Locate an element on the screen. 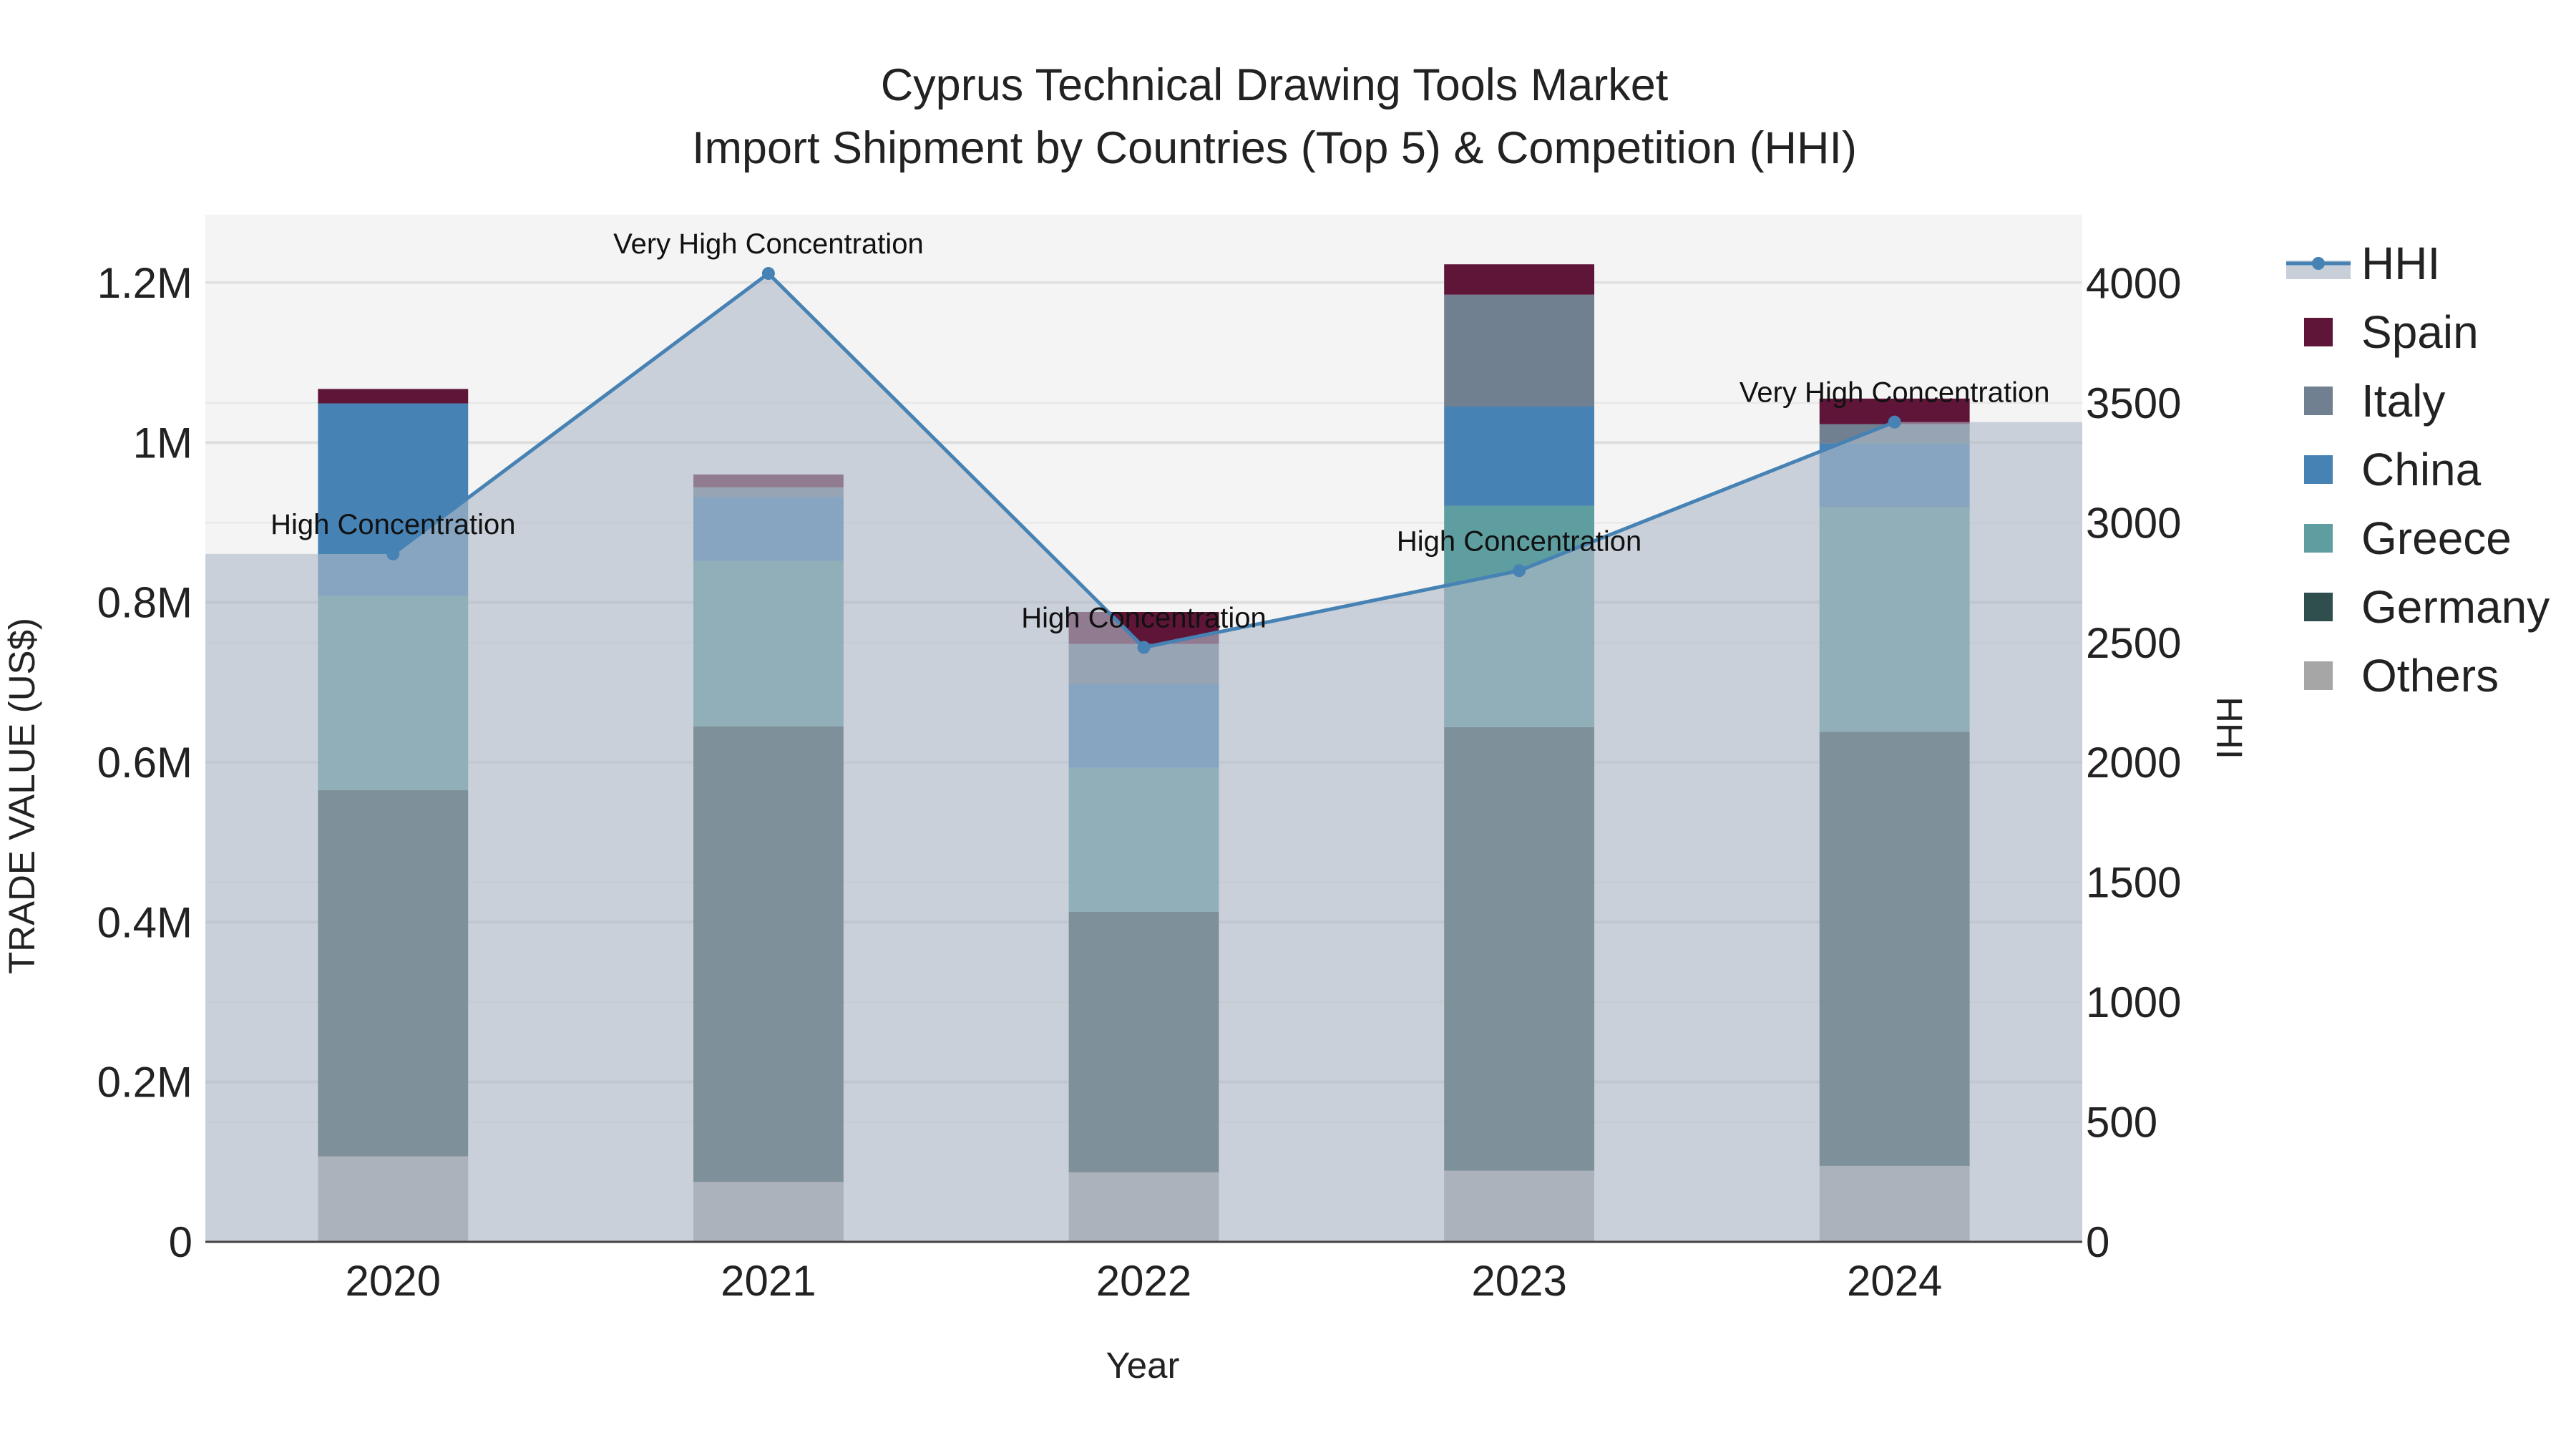  legend-swatch-greece is located at coordinates (2318, 538).